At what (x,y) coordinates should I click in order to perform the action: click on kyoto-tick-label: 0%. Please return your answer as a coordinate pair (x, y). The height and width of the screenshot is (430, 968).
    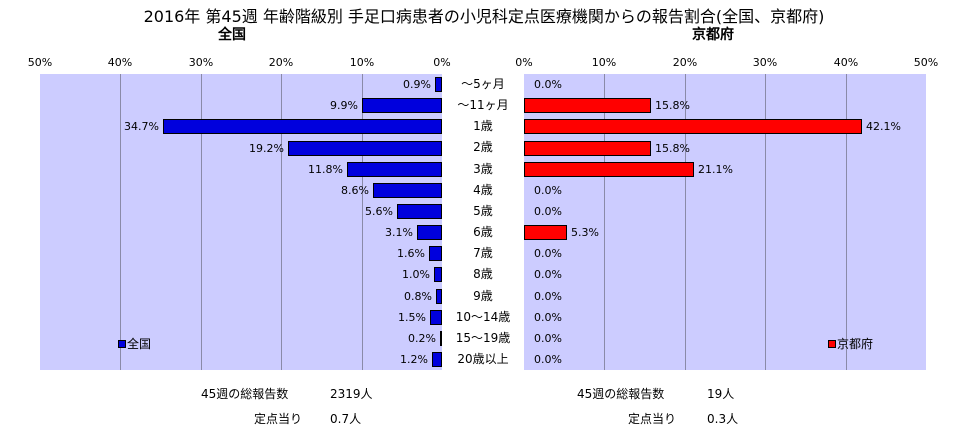
    Looking at the image, I should click on (524, 62).